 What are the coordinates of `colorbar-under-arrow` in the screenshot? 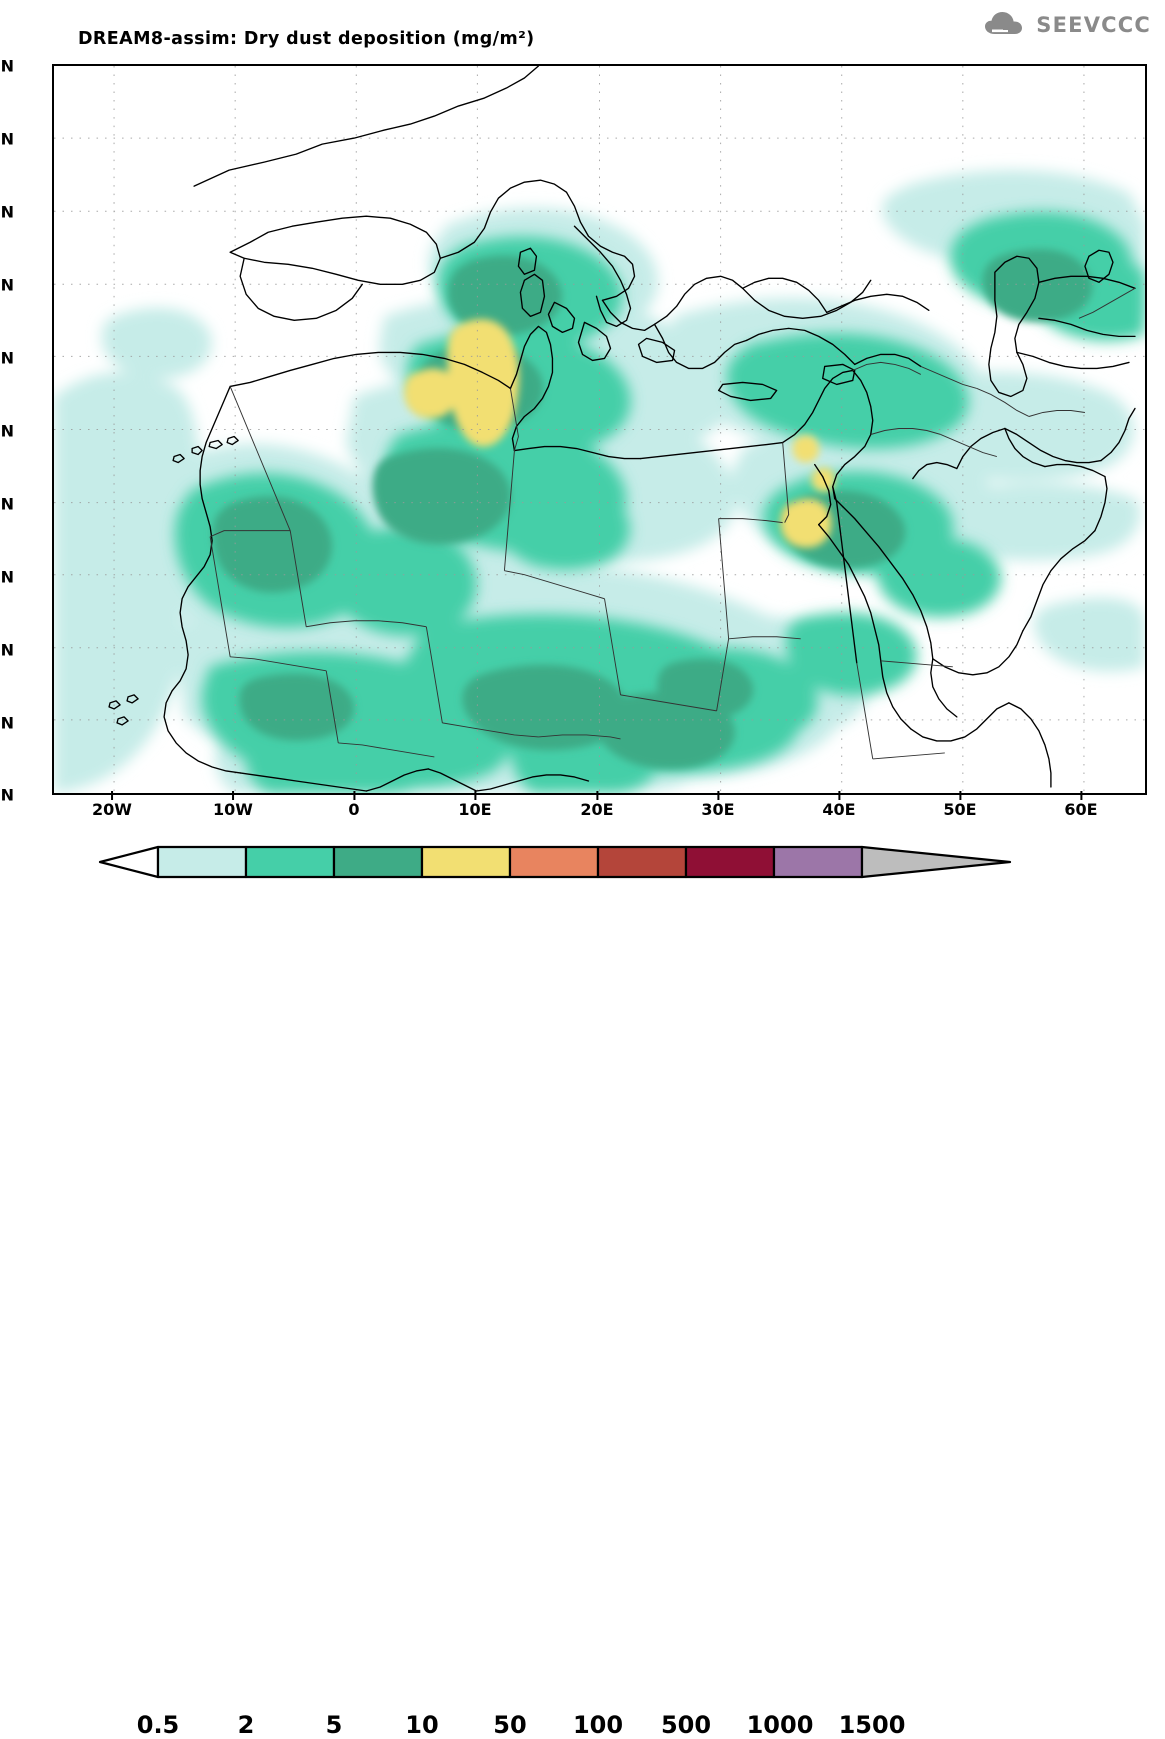 It's located at (129, 862).